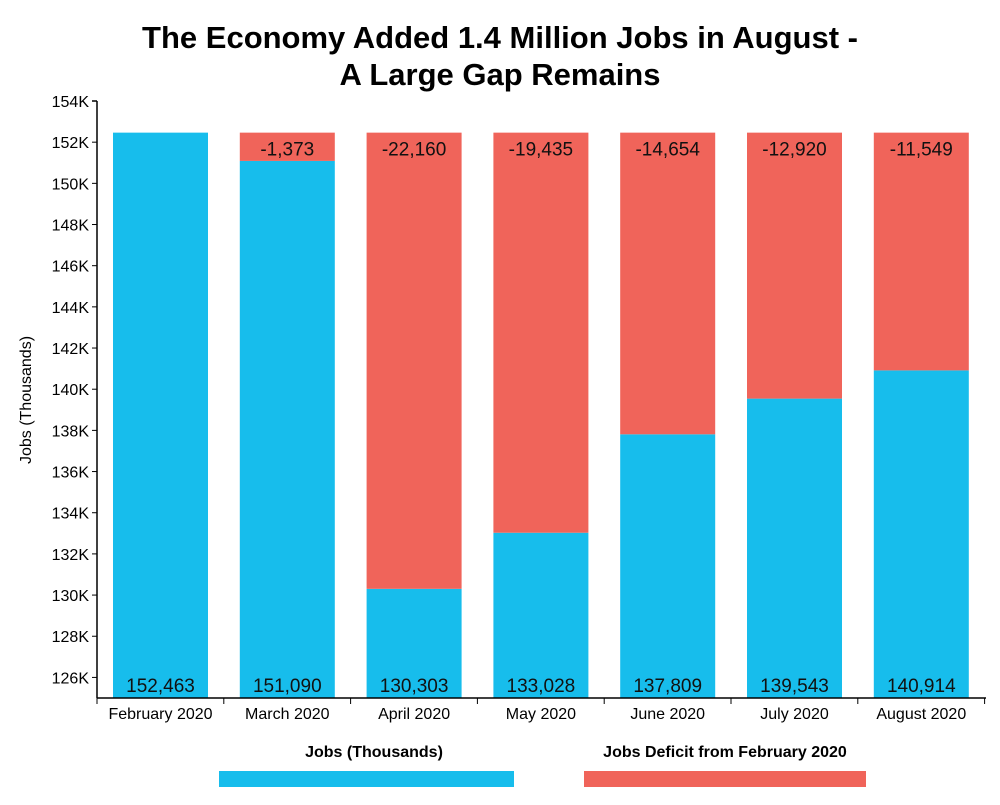 The width and height of the screenshot is (1000, 805). What do you see at coordinates (71, 431) in the screenshot?
I see `y-tick-label: 138K` at bounding box center [71, 431].